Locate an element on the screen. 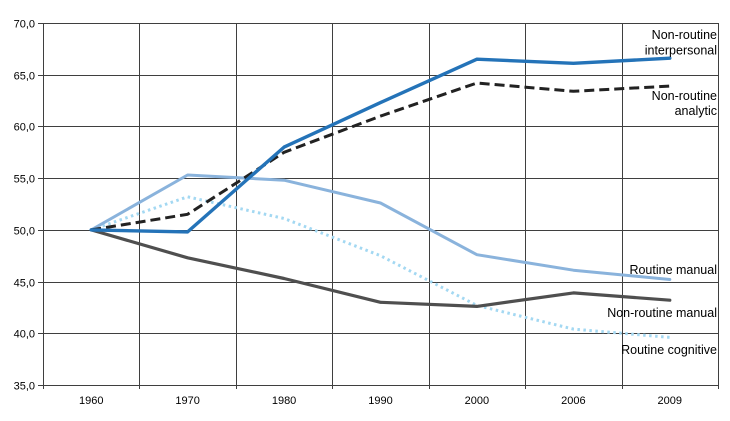 The width and height of the screenshot is (730, 421). y-tick-label: 35,0 is located at coordinates (24, 387).